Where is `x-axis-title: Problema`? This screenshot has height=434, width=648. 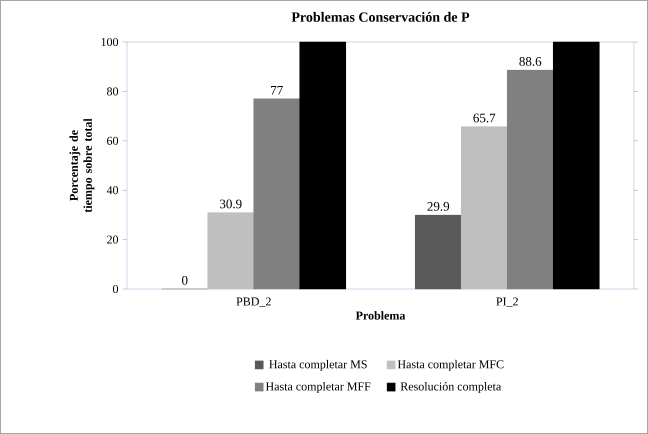 x-axis-title: Problema is located at coordinates (381, 315).